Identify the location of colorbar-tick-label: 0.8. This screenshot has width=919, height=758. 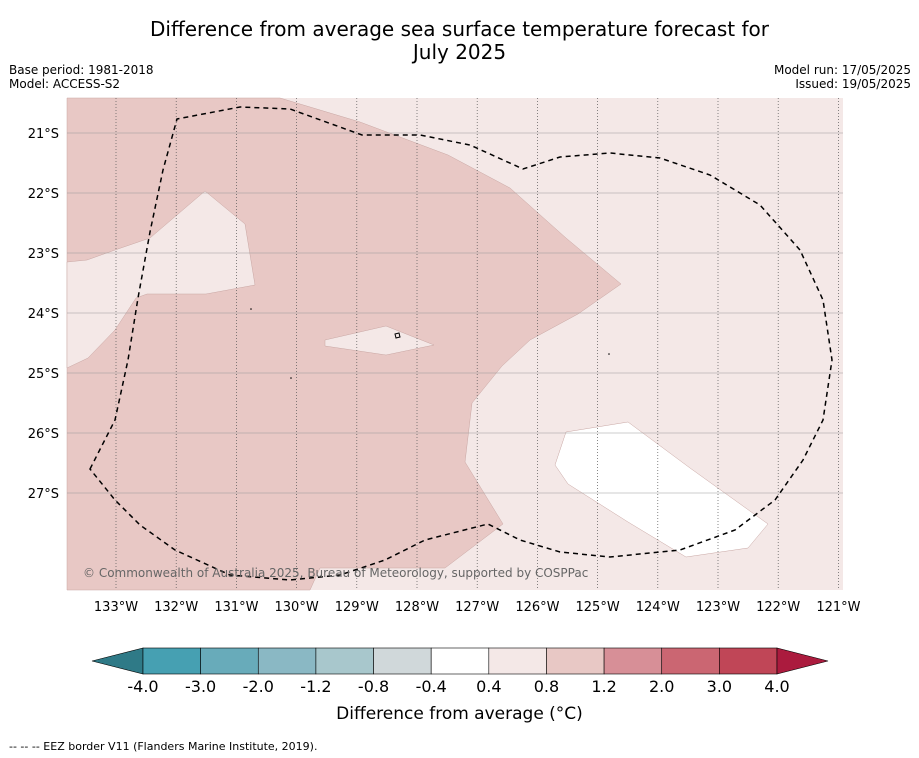
(546, 686).